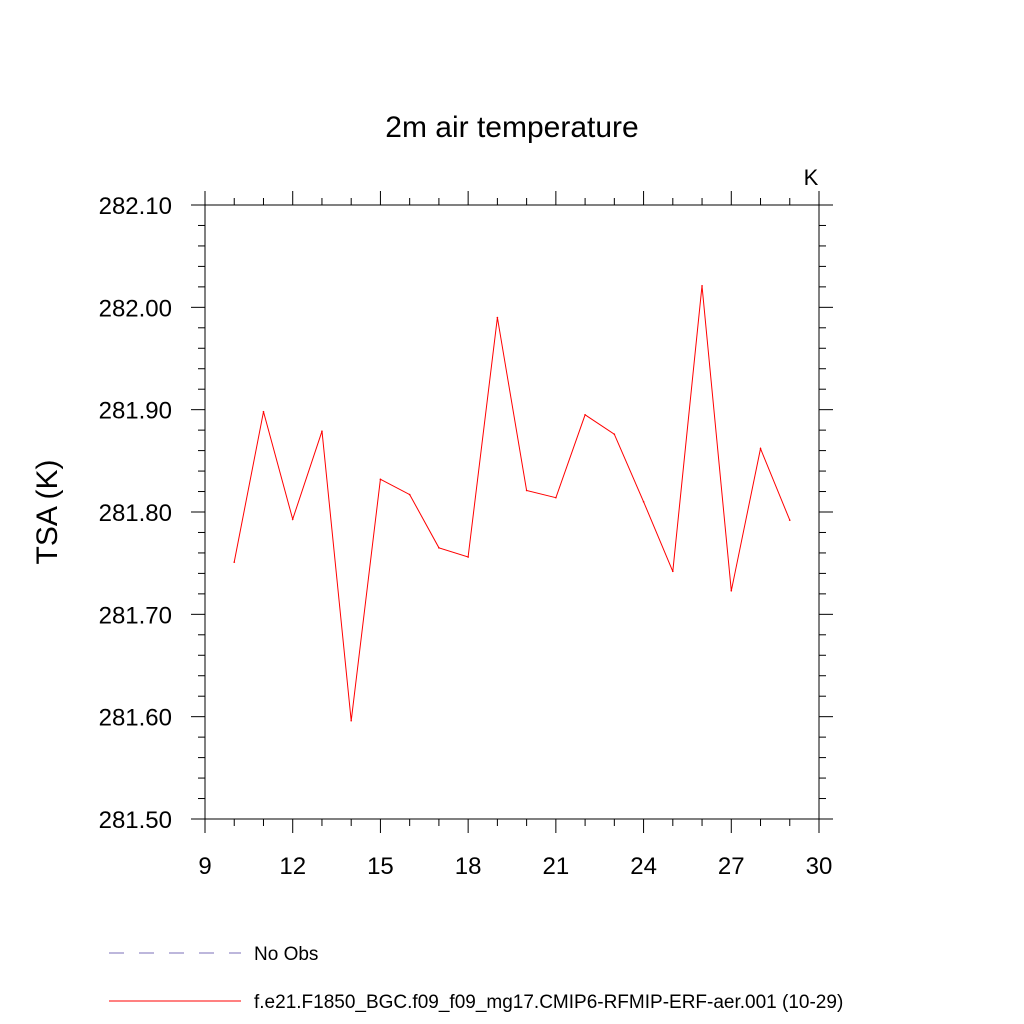 This screenshot has height=1024, width=1024. I want to click on x-tick-label: 21, so click(556, 866).